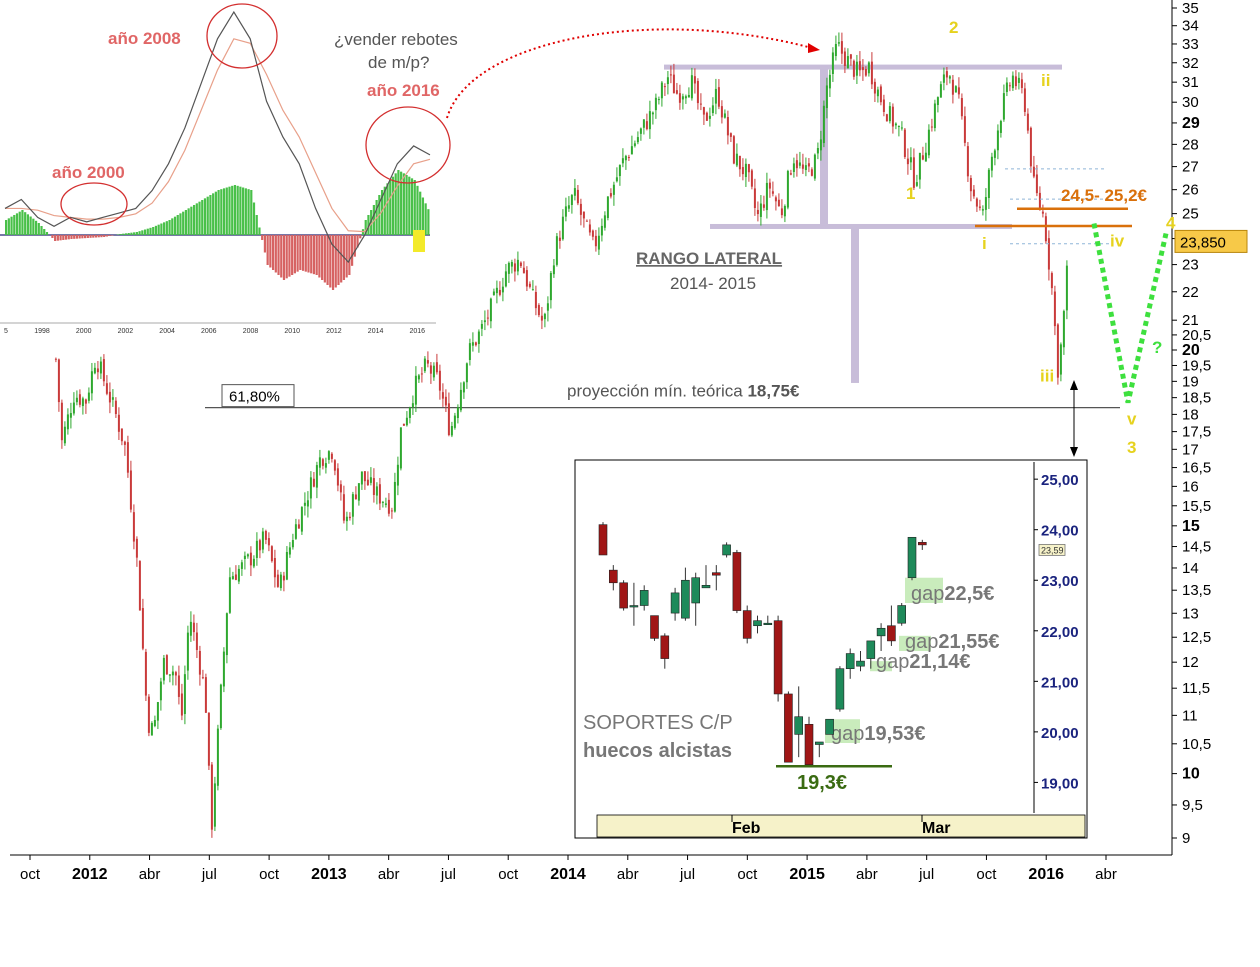 The image size is (1260, 967). What do you see at coordinates (1106, 874) in the screenshot?
I see `x-tick-label: abr` at bounding box center [1106, 874].